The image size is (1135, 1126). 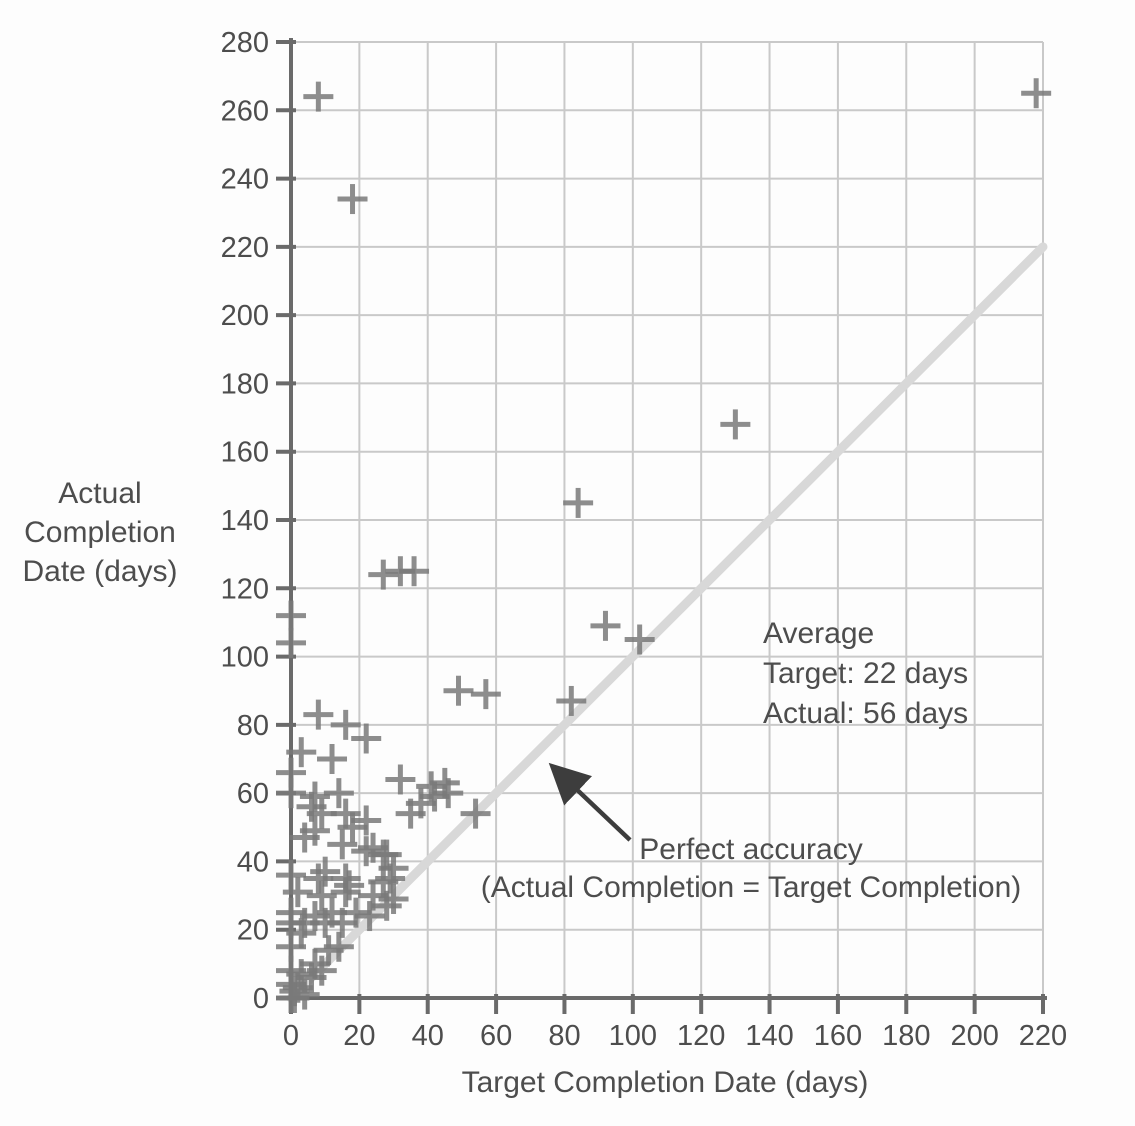 What do you see at coordinates (974, 1036) in the screenshot?
I see `x-tick-label: 200` at bounding box center [974, 1036].